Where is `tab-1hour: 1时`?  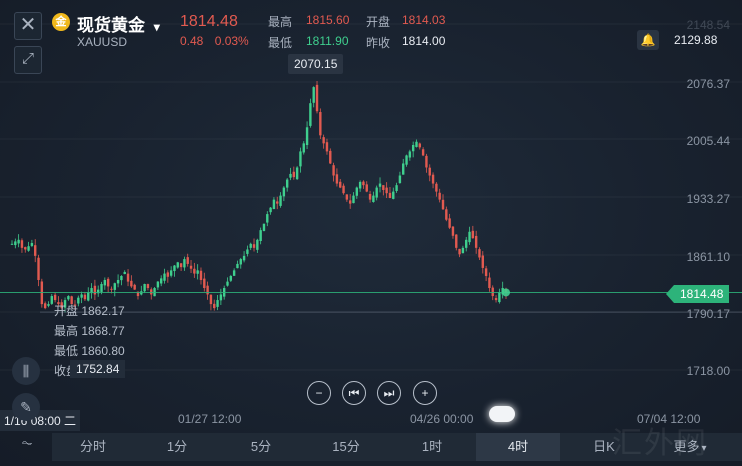
tab-1hour: 1时 is located at coordinates (432, 446).